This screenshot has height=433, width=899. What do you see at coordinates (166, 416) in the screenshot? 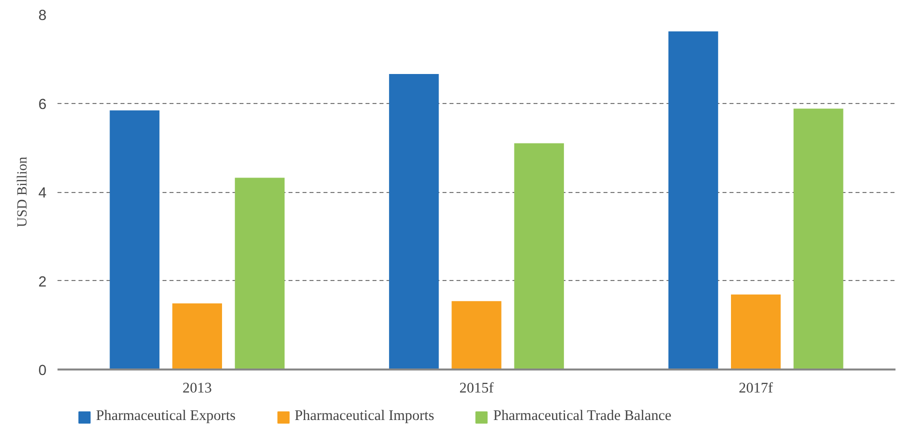
I see `legend-label: Pharmaceutical Exports` at bounding box center [166, 416].